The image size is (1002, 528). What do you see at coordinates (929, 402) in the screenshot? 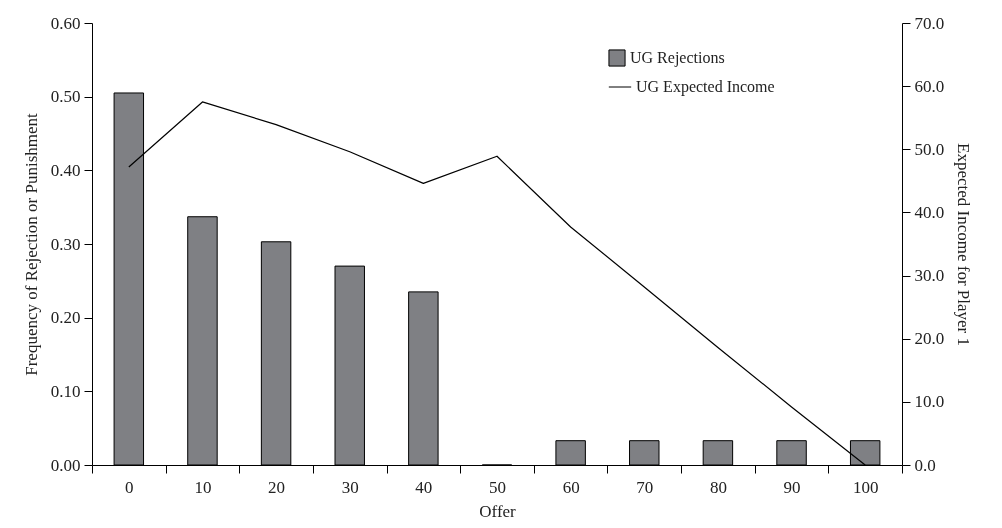
I see `y2-tick-label: 10.0` at bounding box center [929, 402].